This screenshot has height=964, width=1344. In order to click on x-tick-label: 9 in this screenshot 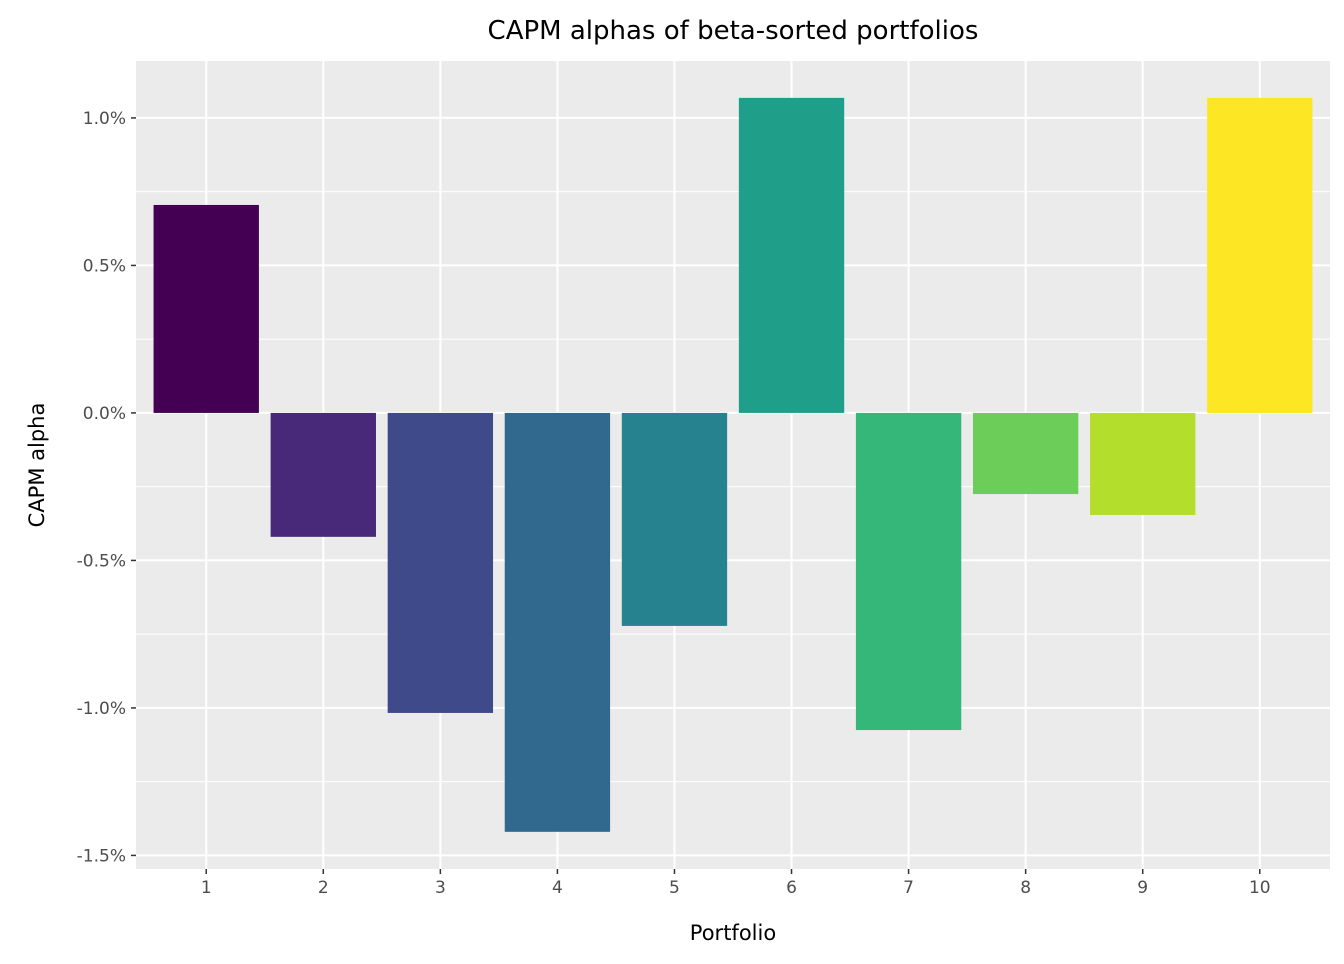, I will do `click(1142, 888)`.